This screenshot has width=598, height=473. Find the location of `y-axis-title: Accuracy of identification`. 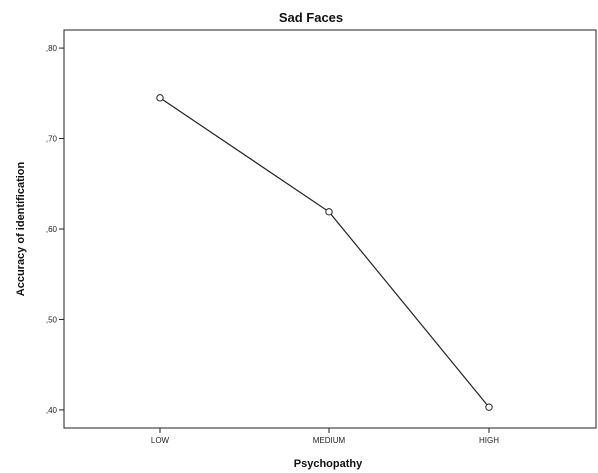

y-axis-title: Accuracy of identification is located at coordinates (21, 228).